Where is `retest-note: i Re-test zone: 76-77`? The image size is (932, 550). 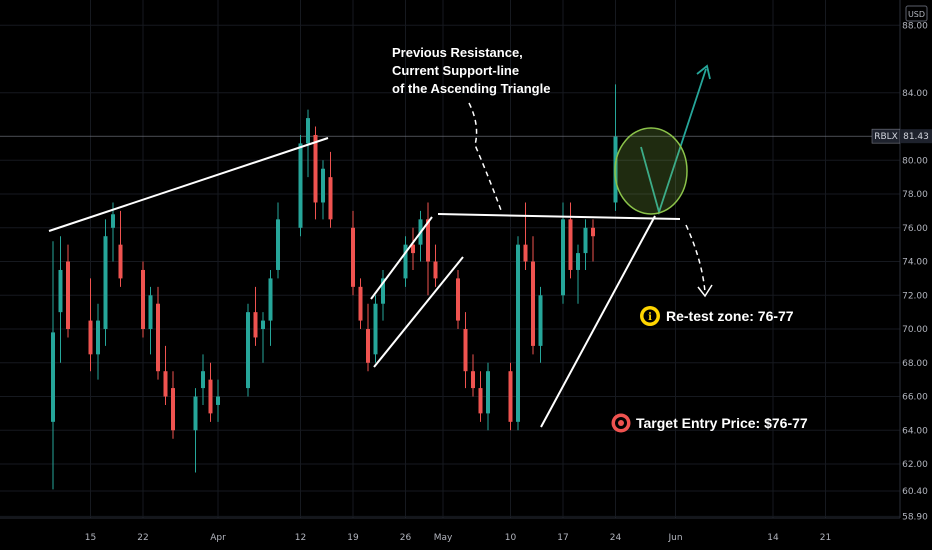
retest-note: i Re-test zone: 76-77 is located at coordinates (717, 316).